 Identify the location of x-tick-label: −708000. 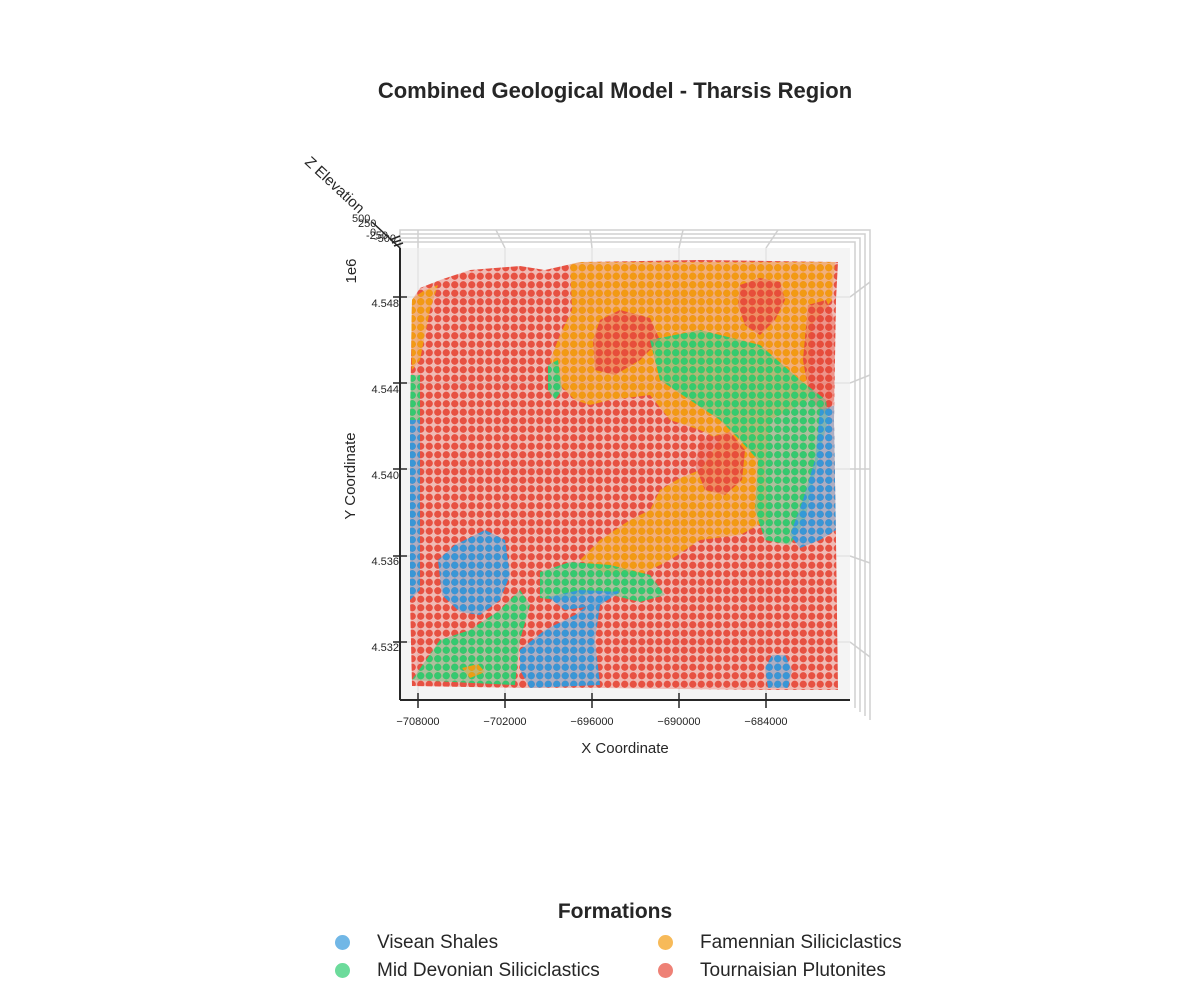
(417, 722).